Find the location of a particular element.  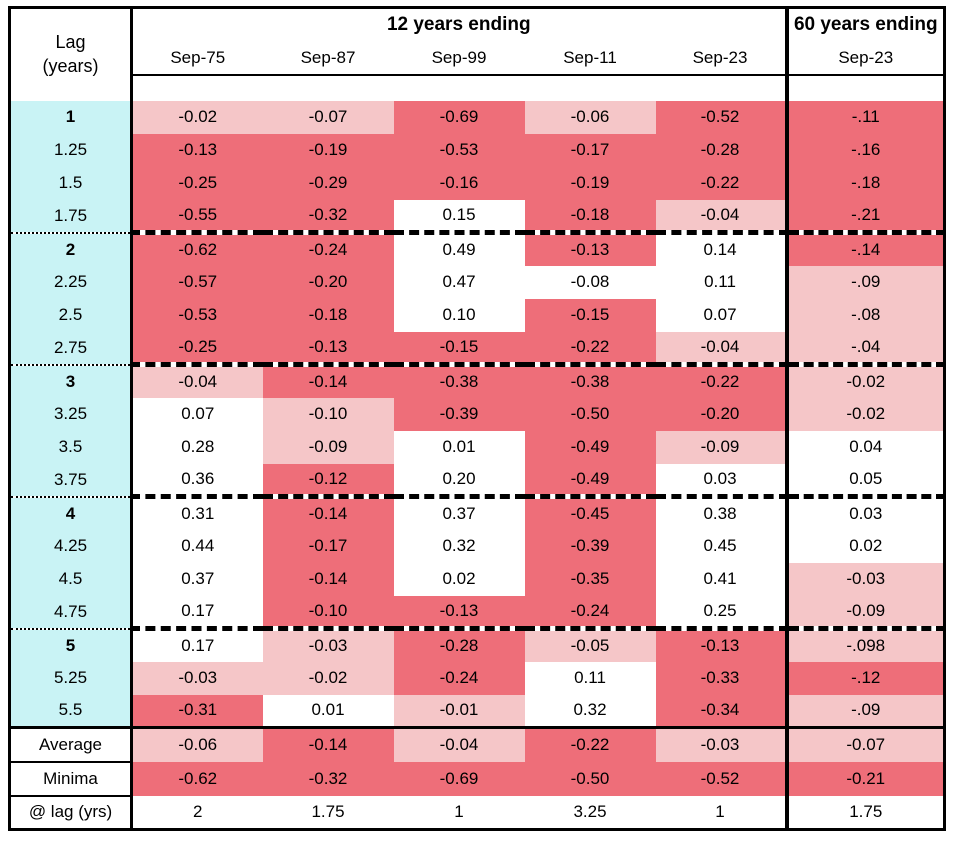

lag-row-2.75: 2.75 -0.25 -0.13 -0.15 -0.22 -0.04 -.04 is located at coordinates (477, 348).